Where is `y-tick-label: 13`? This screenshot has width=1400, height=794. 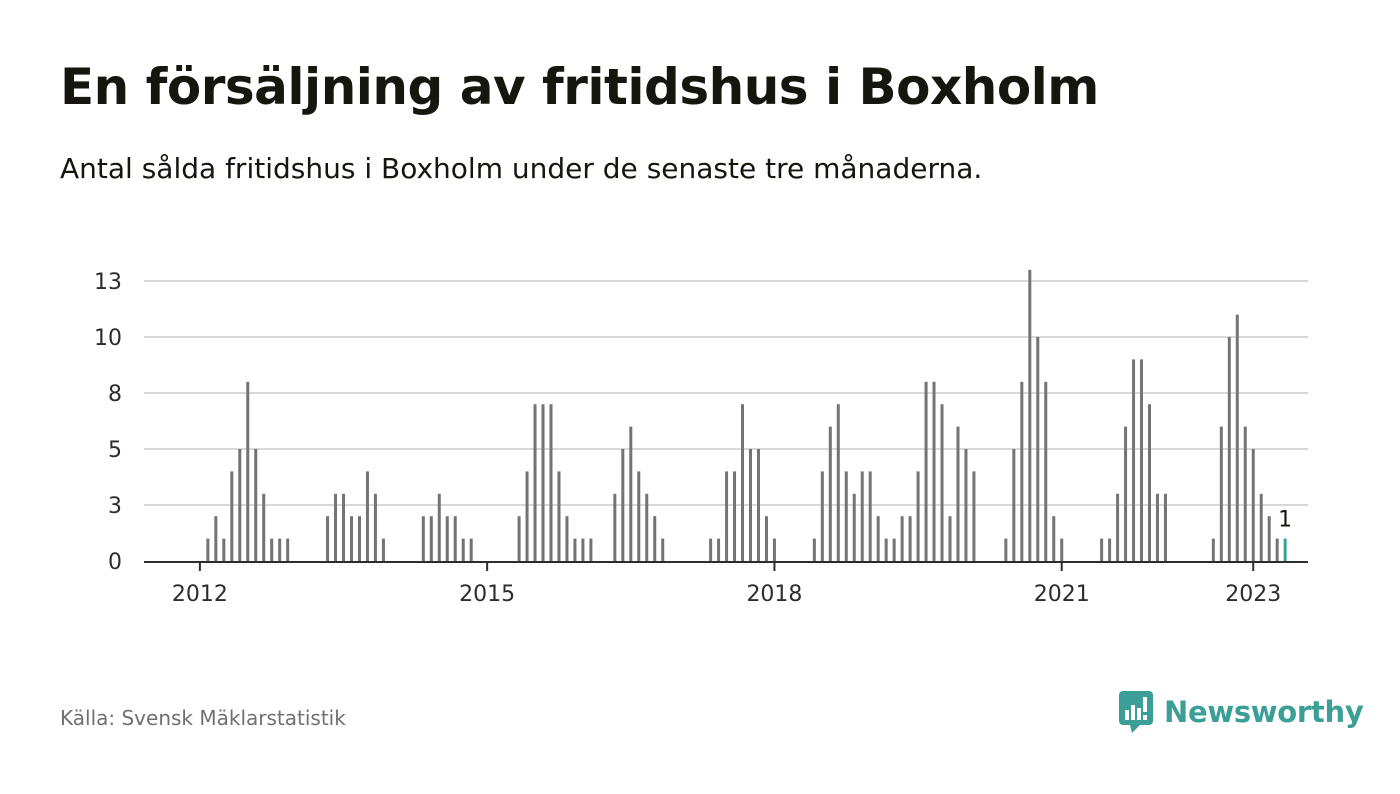
y-tick-label: 13 is located at coordinates (108, 282).